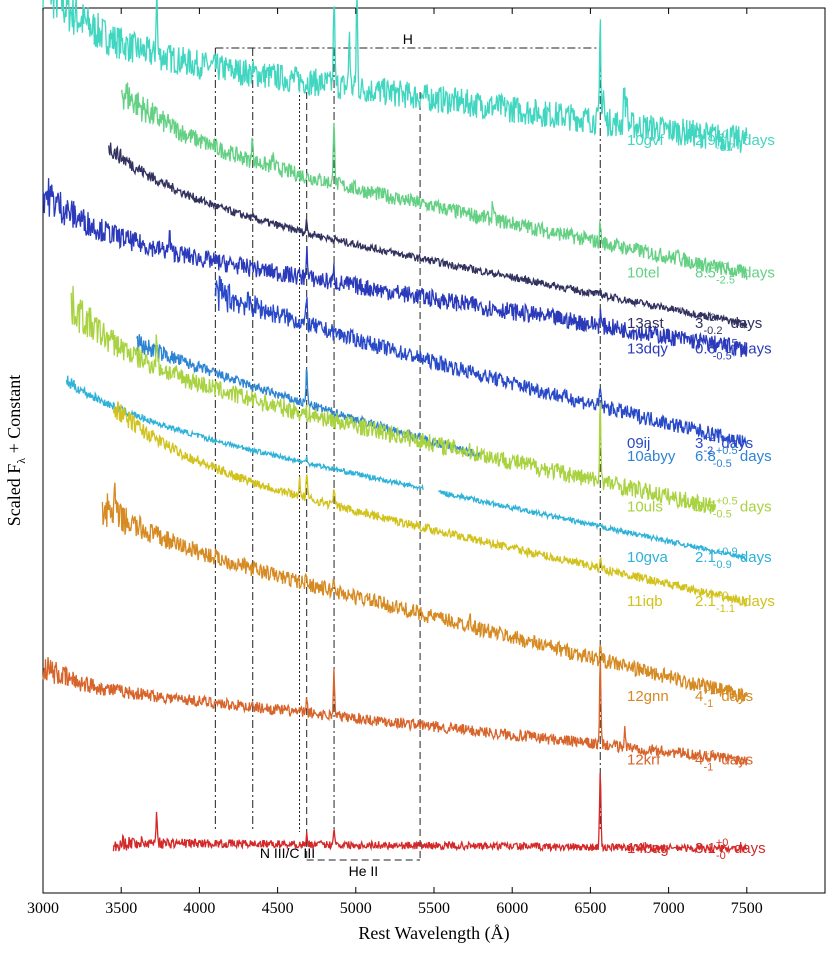 The image size is (830, 953). Describe the element at coordinates (364, 871) in the screenshot. I see `he2-line-label: He II` at that location.